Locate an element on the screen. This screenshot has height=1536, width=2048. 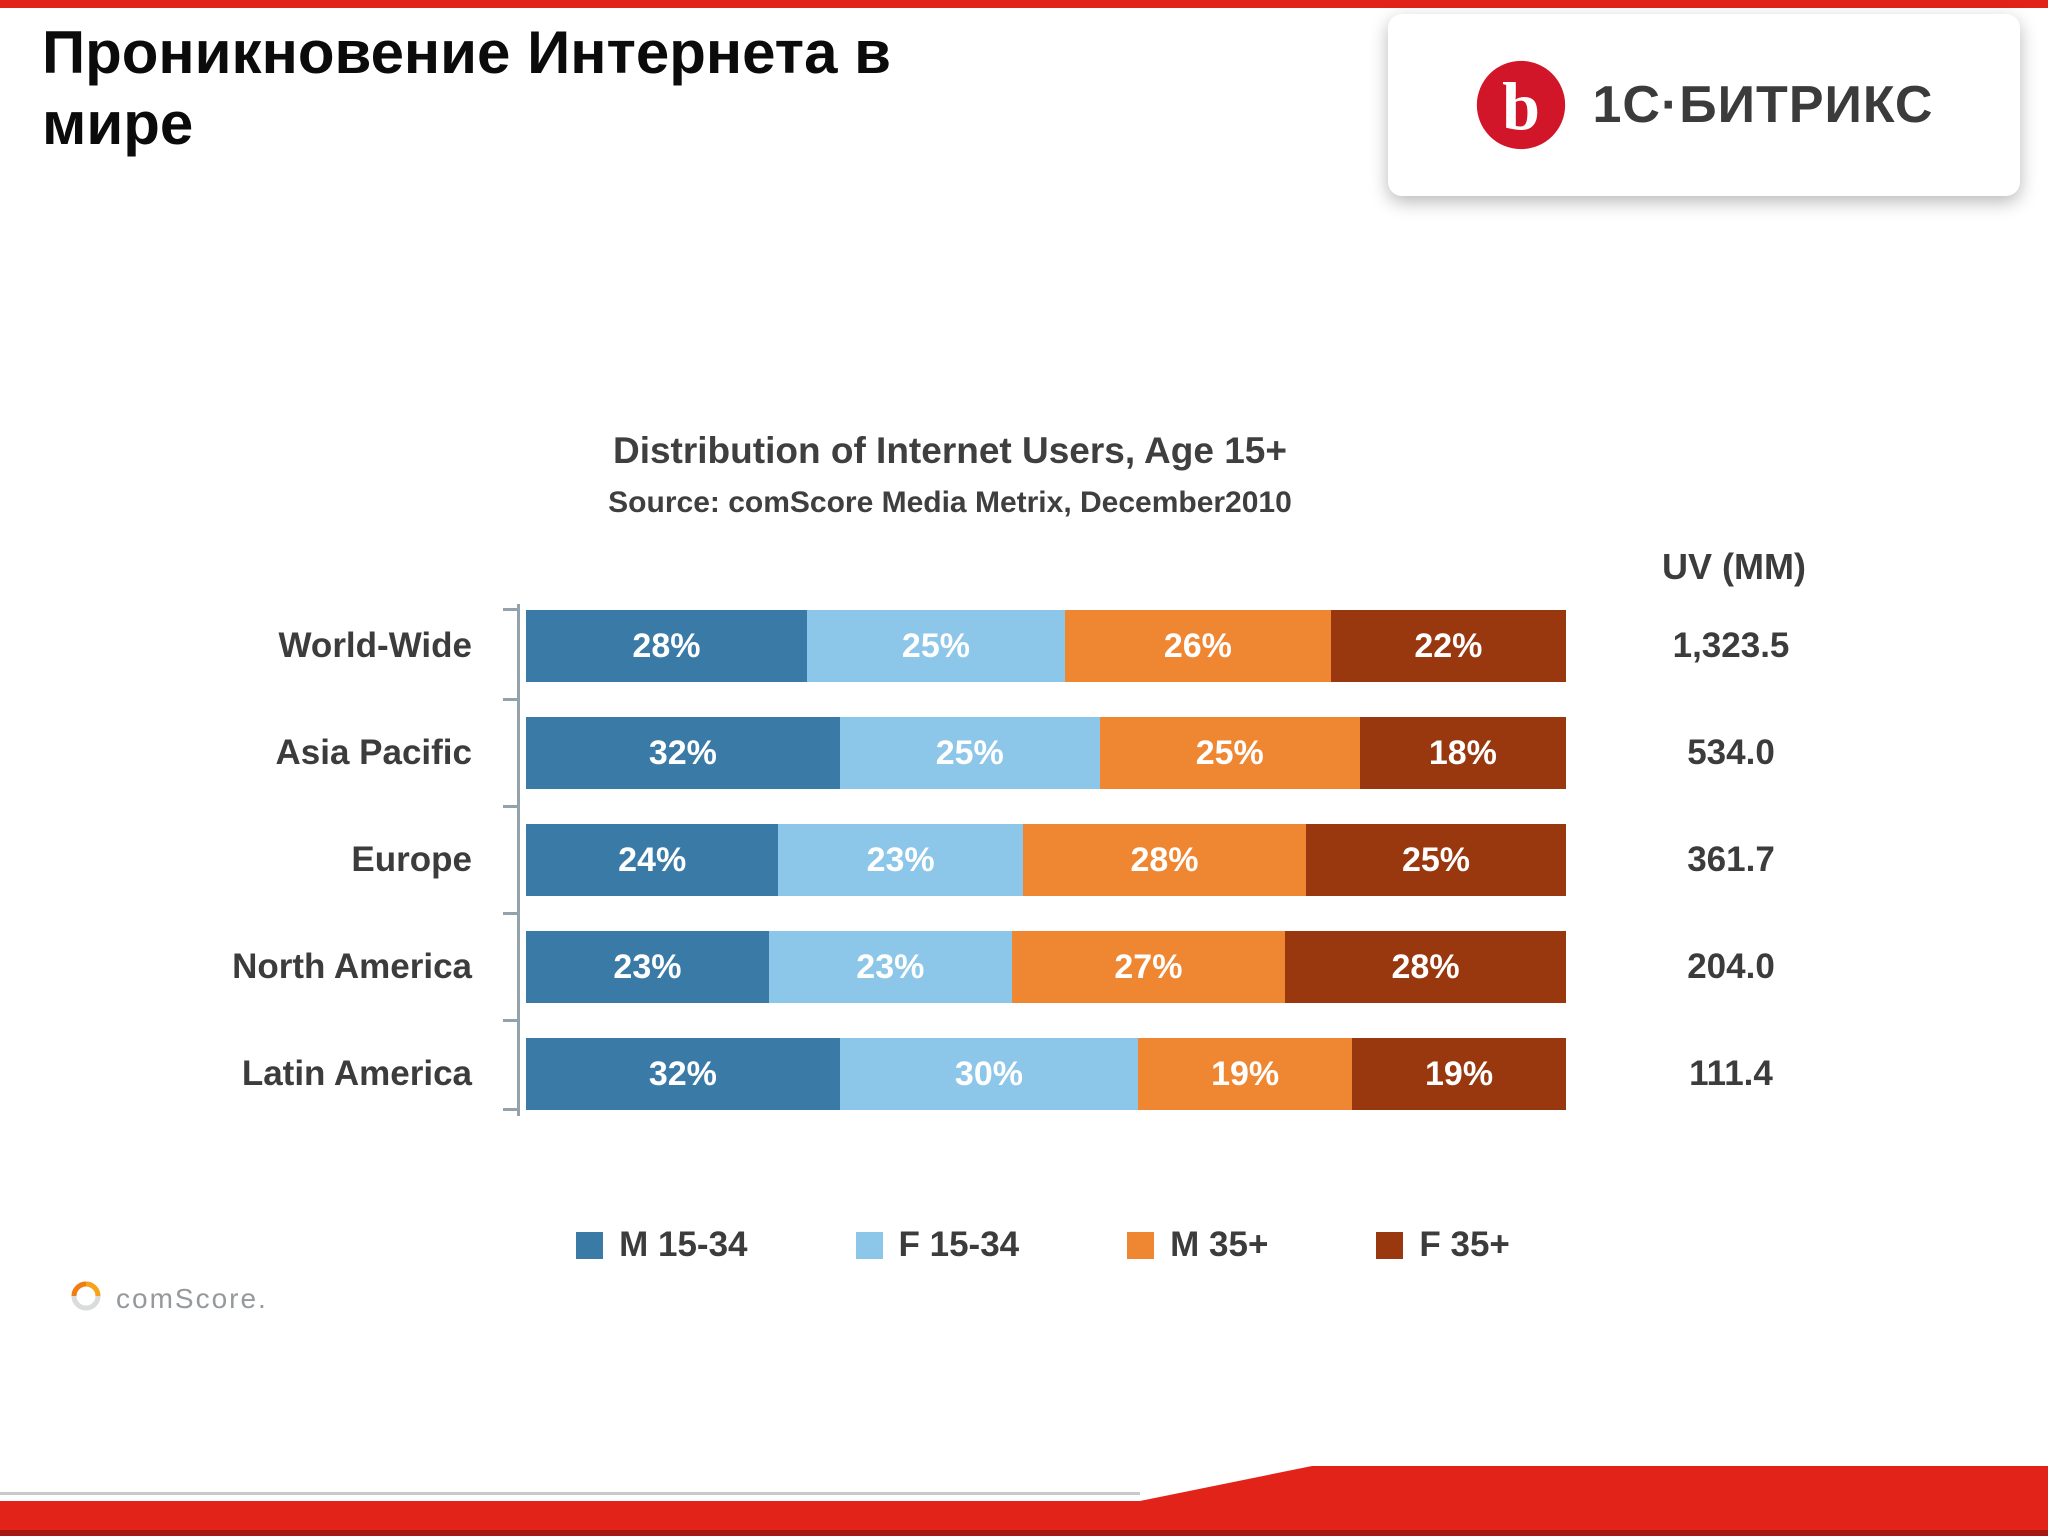
chart-row: North America 23% 23% 27% 28% 204.0 is located at coordinates (948, 967).